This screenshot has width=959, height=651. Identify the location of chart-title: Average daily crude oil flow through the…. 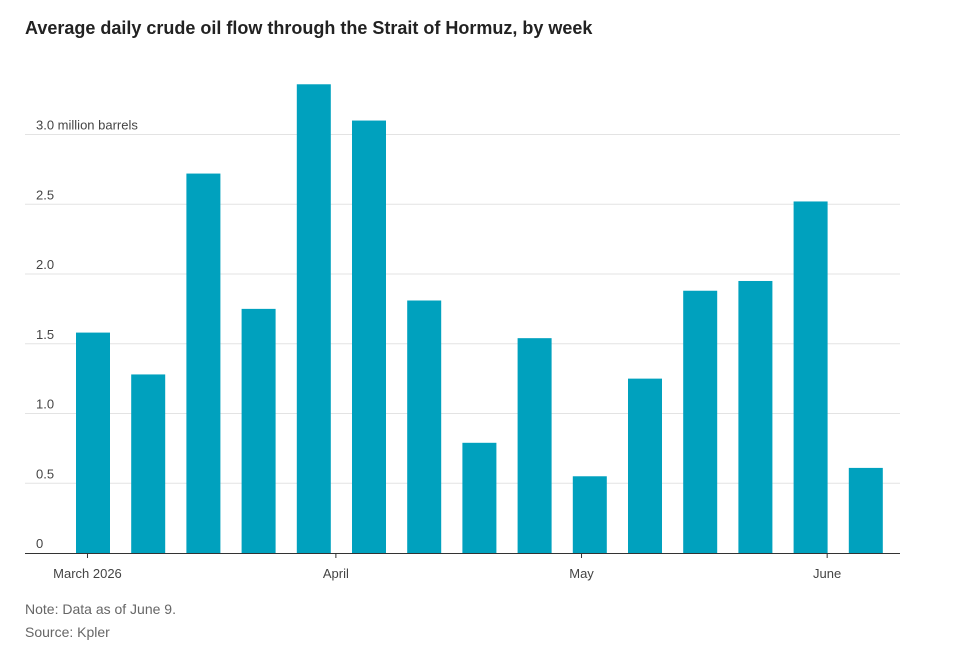
(309, 28).